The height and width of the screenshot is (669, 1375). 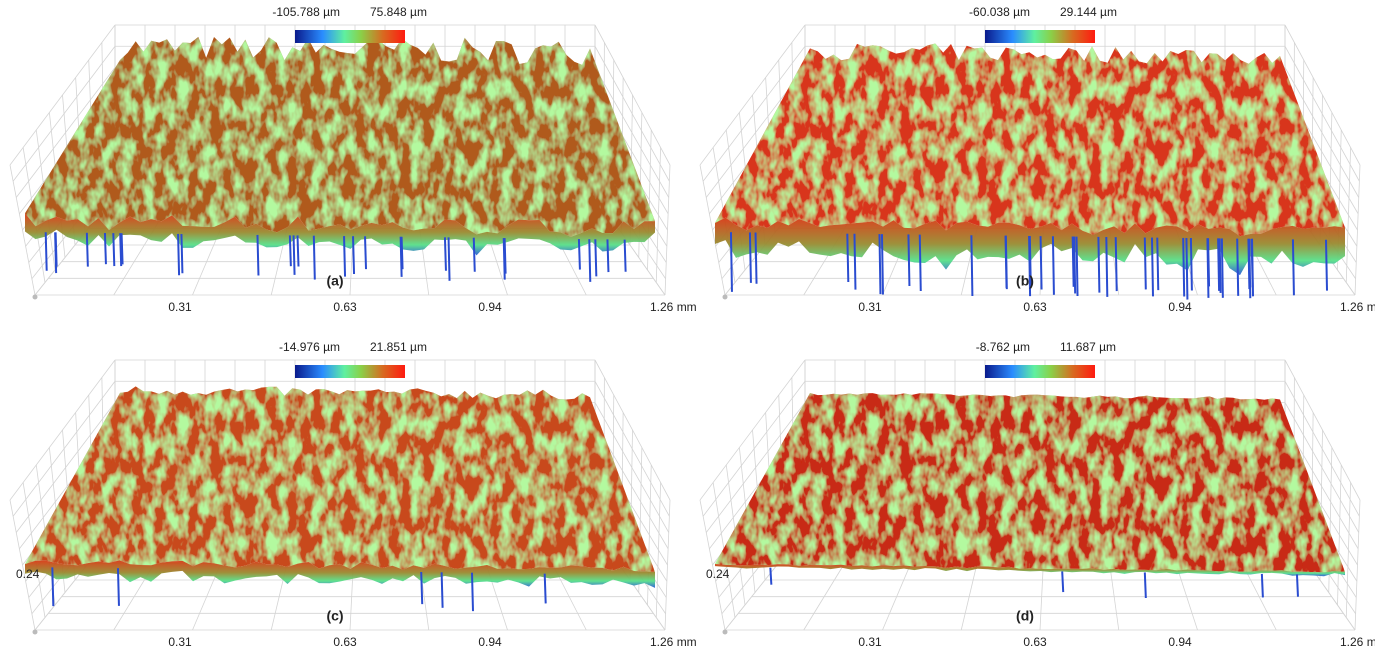 I want to click on scale-min: -8.762 µm, so click(x=1003, y=347).